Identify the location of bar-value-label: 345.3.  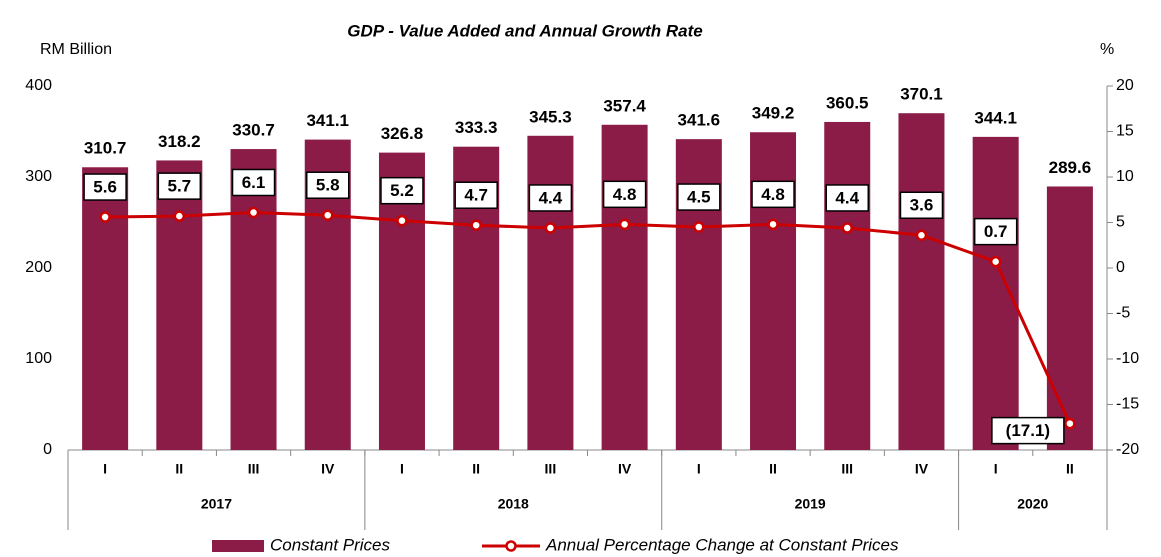
(550, 116).